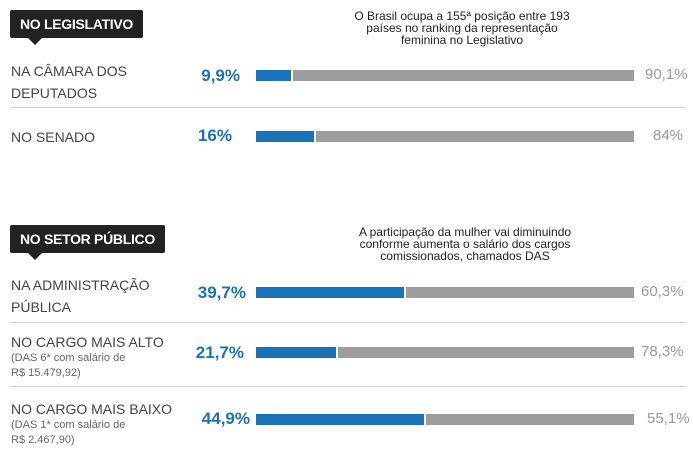 Image resolution: width=693 pixels, height=464 pixels. What do you see at coordinates (219, 352) in the screenshot?
I see `women-pct-cargo-alto: 21,7%` at bounding box center [219, 352].